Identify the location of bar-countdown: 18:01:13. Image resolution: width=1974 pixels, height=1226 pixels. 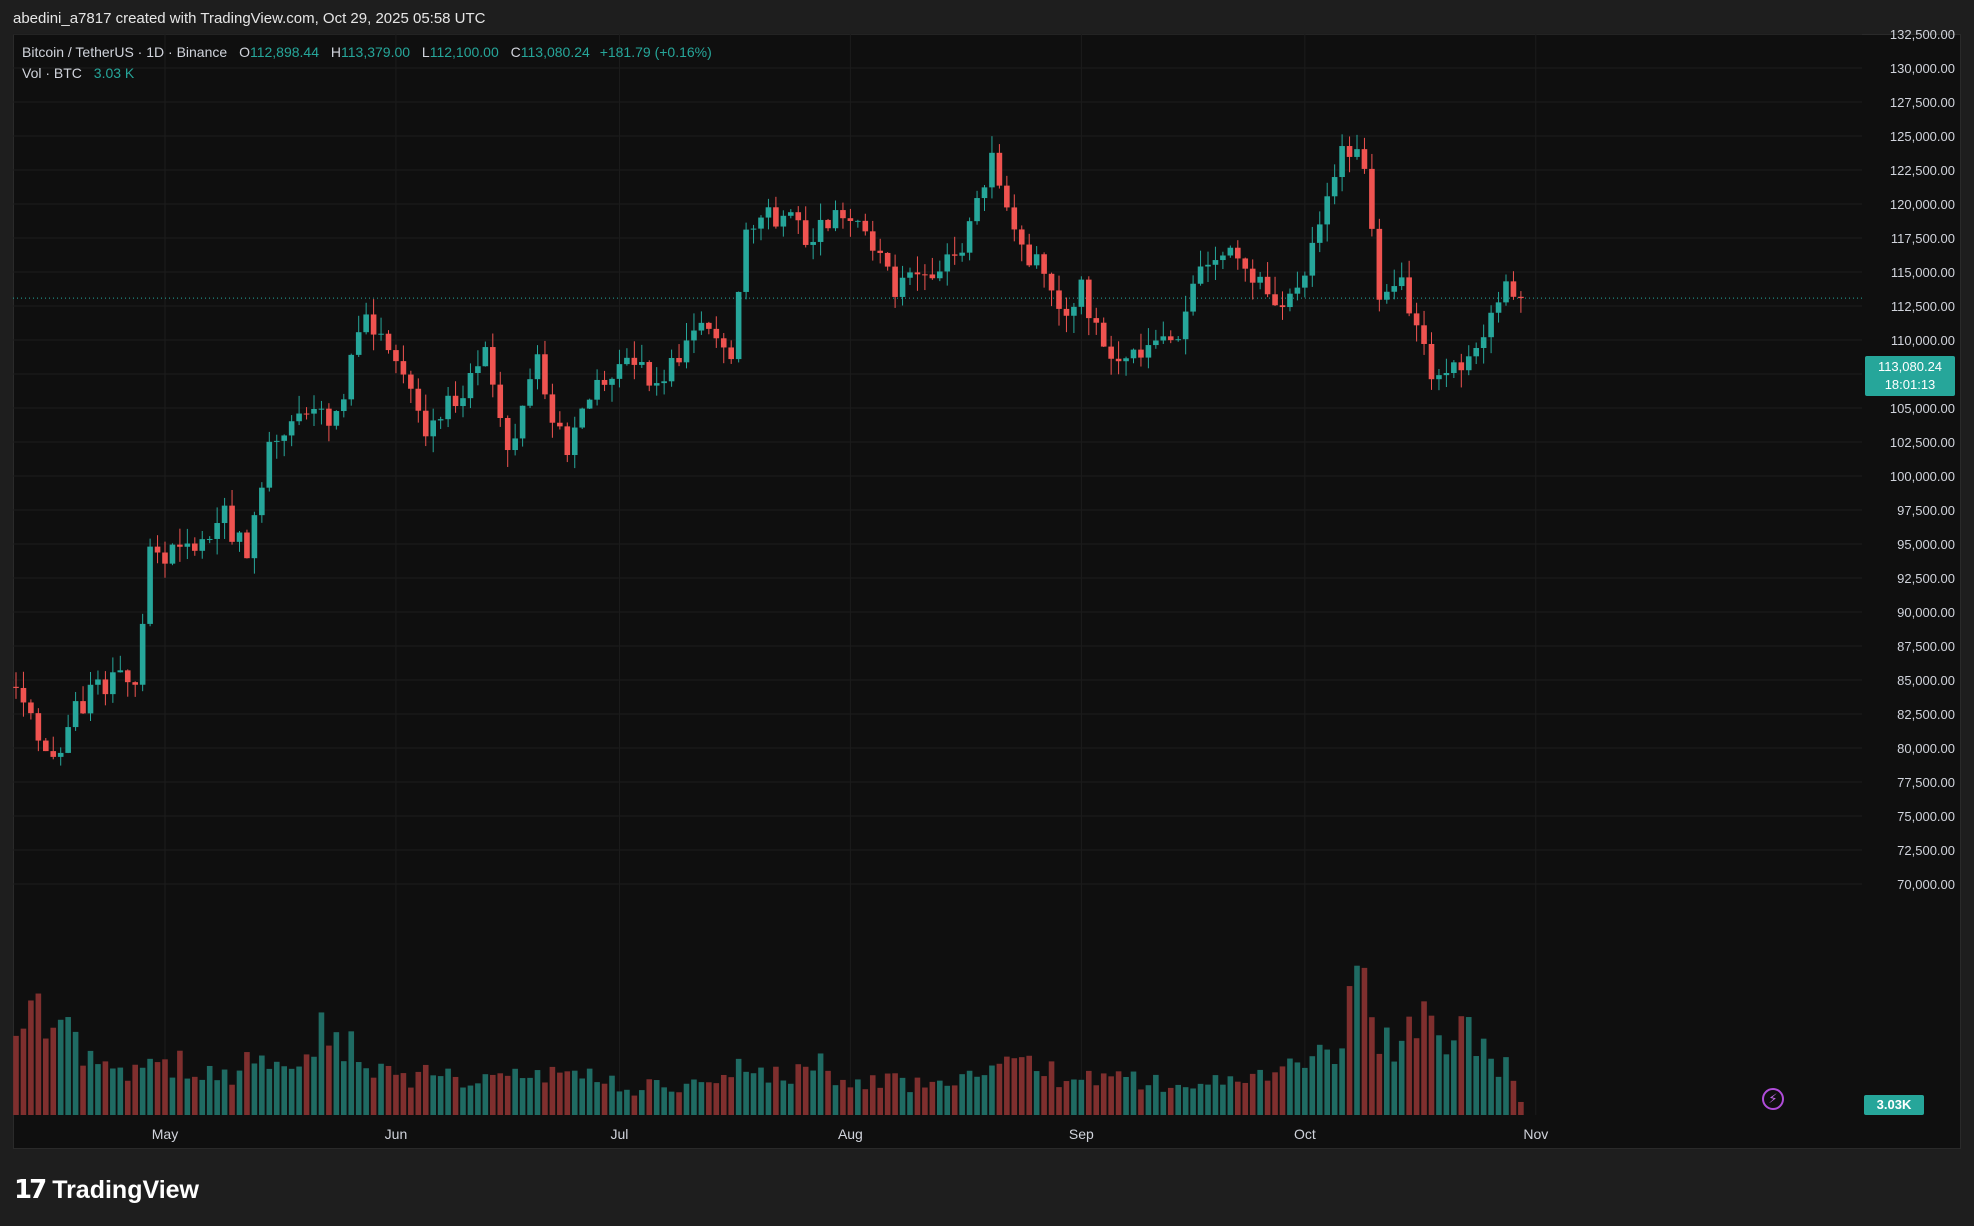
(1910, 384).